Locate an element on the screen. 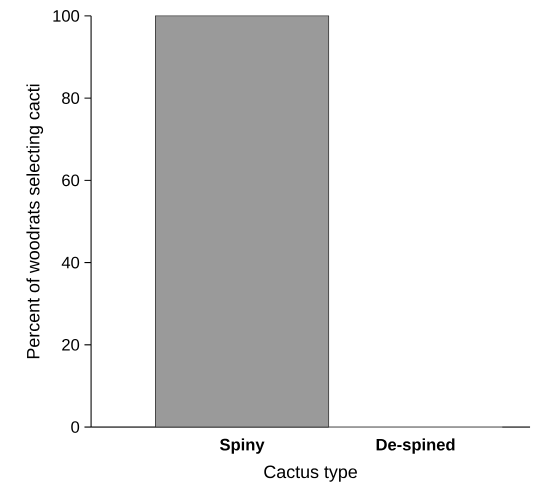  x-tick-label: Spiny is located at coordinates (242, 446).